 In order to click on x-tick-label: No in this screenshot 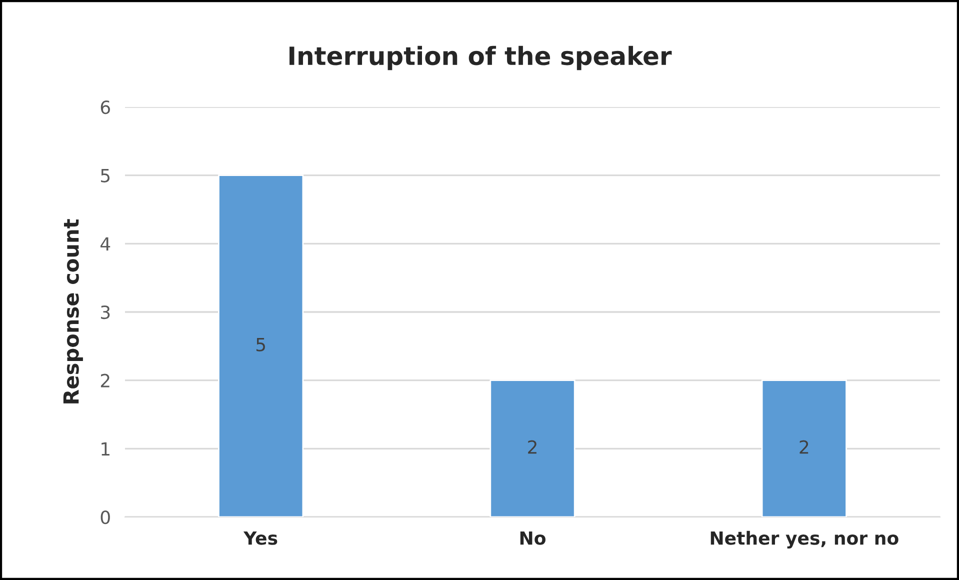, I will do `click(533, 538)`.